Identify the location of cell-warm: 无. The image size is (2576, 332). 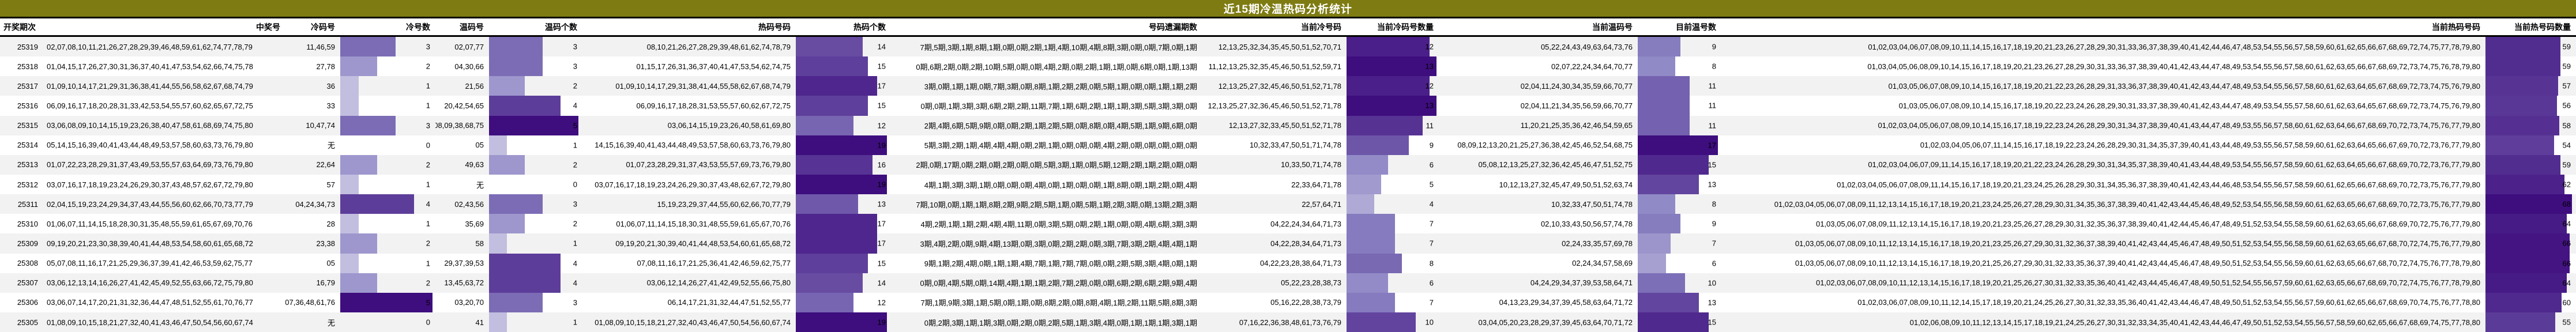
(480, 185).